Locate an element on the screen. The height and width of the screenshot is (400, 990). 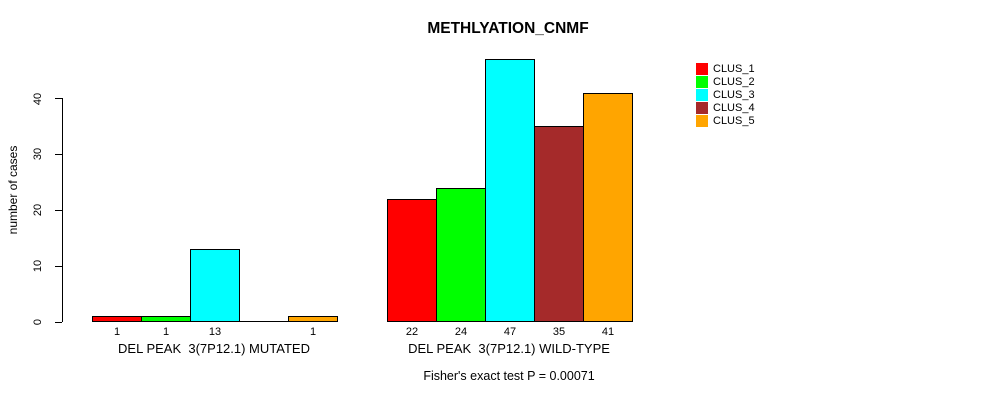
y-tick-label: 10 is located at coordinates (38, 266).